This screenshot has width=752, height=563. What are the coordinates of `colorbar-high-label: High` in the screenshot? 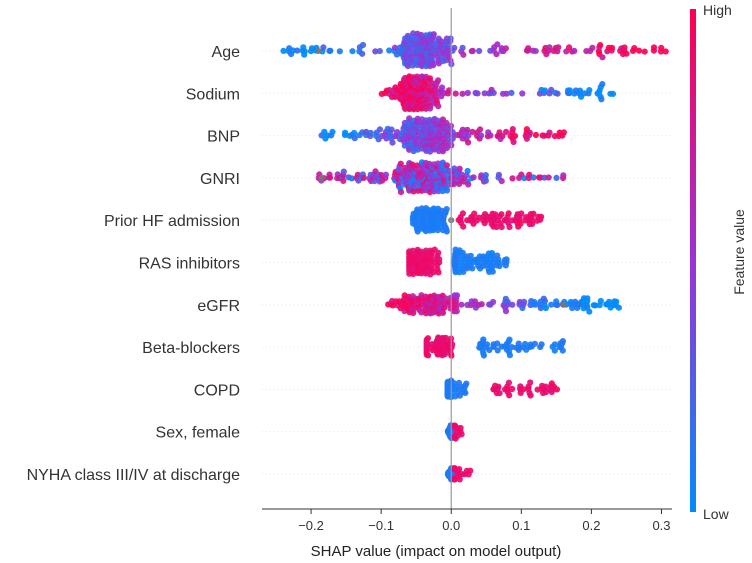 It's located at (717, 10).